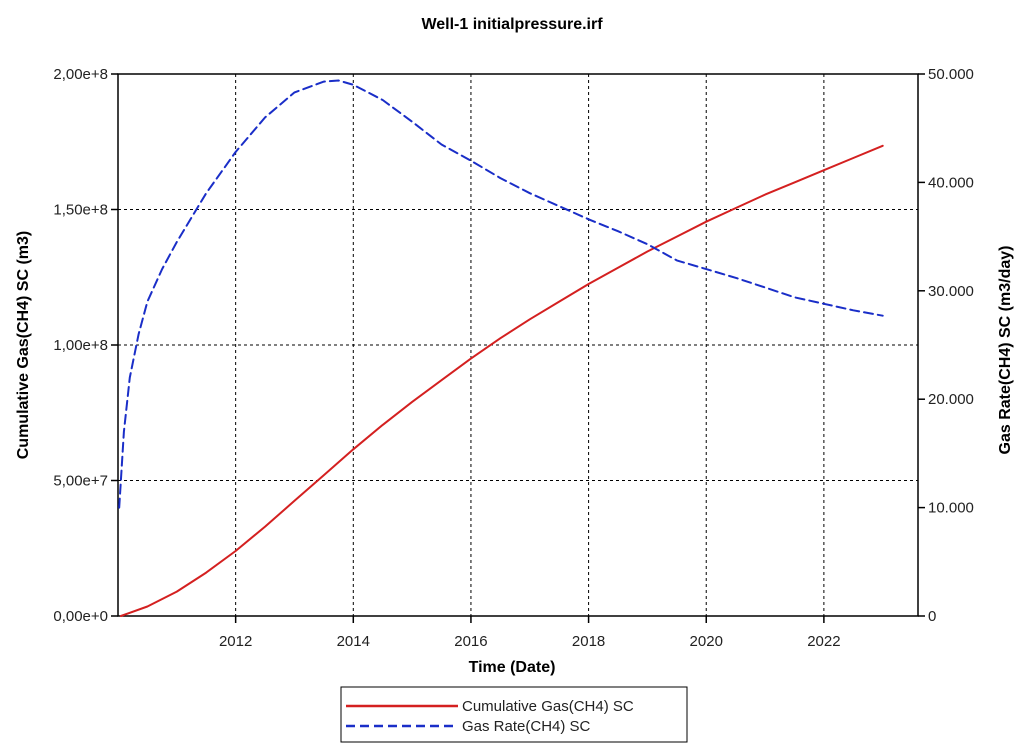 This screenshot has width=1024, height=756. Describe the element at coordinates (530, 633) in the screenshot. I see `x-axis-ticks: 2012 2014 2016 2018 2020 2022` at that location.